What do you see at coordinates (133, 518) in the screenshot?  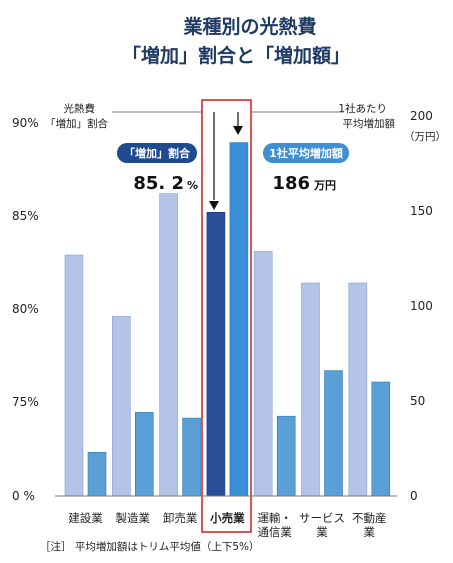 I see `category-label: 製造業` at bounding box center [133, 518].